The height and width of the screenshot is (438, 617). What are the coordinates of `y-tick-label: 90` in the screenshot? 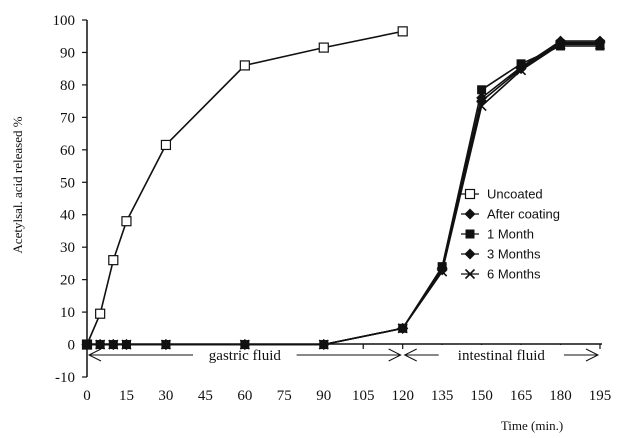 It's located at (67, 53).